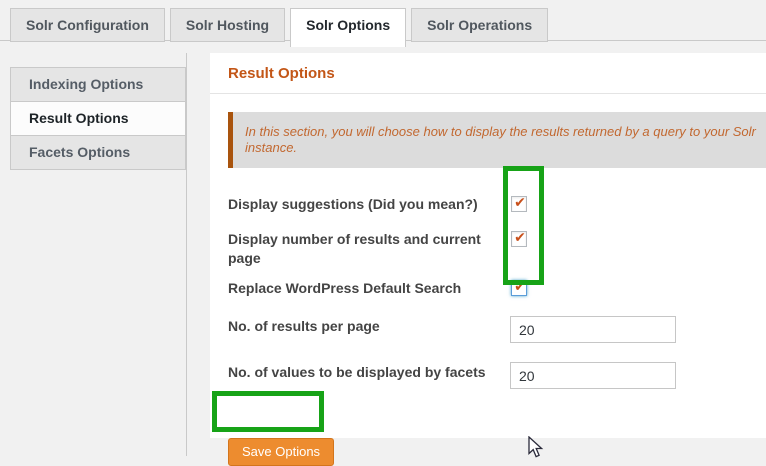 The width and height of the screenshot is (766, 466). Describe the element at coordinates (186, 254) in the screenshot. I see `sidebar-divider` at that location.